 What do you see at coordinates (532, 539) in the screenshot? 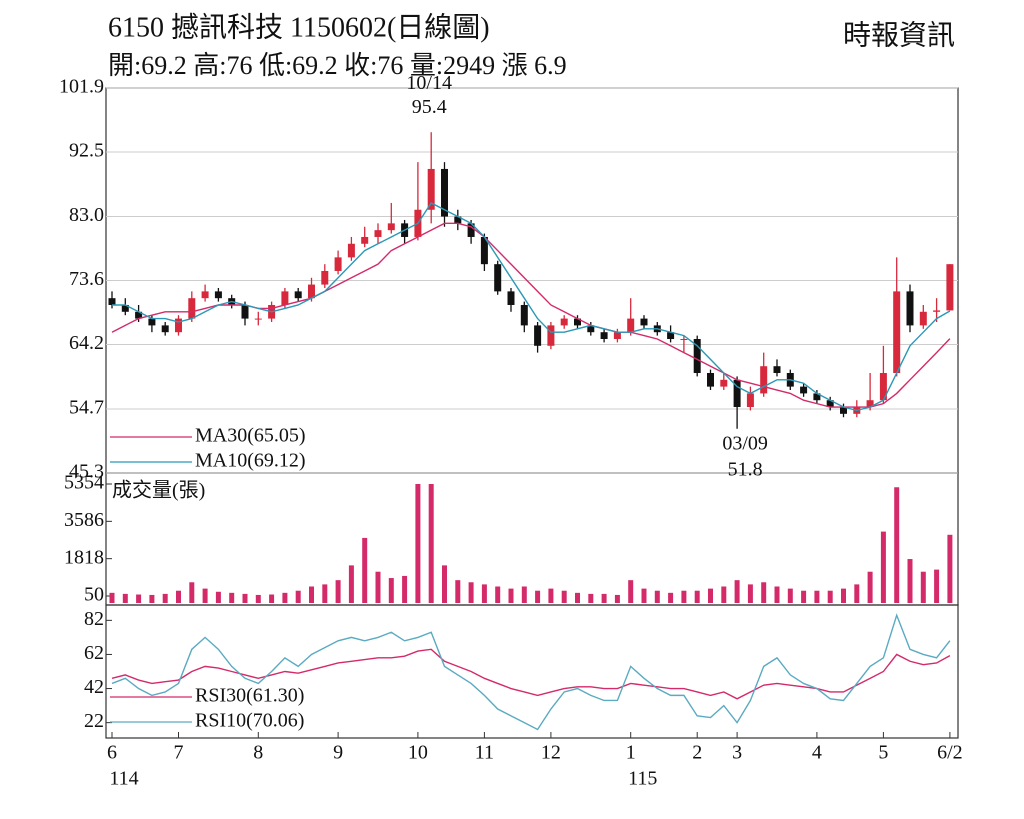
I see `volume-panel` at bounding box center [532, 539].